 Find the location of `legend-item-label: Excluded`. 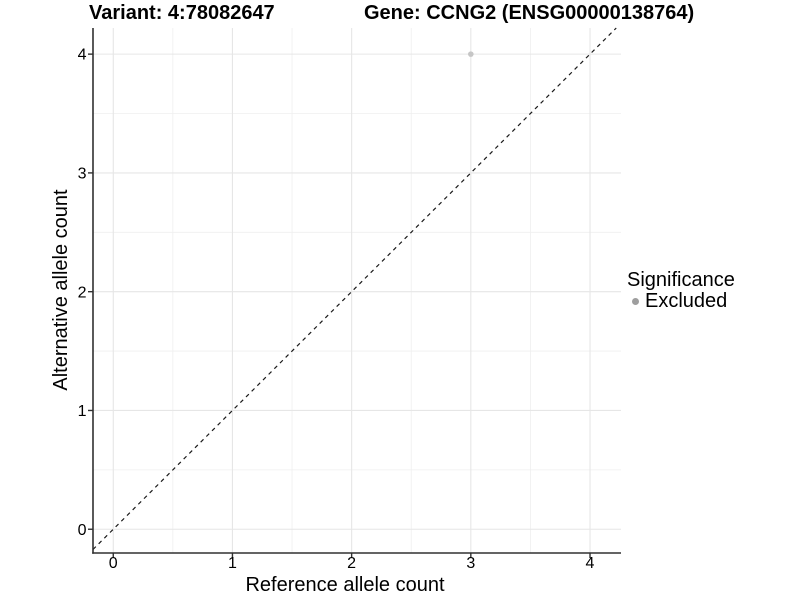

legend-item-label: Excluded is located at coordinates (686, 301).